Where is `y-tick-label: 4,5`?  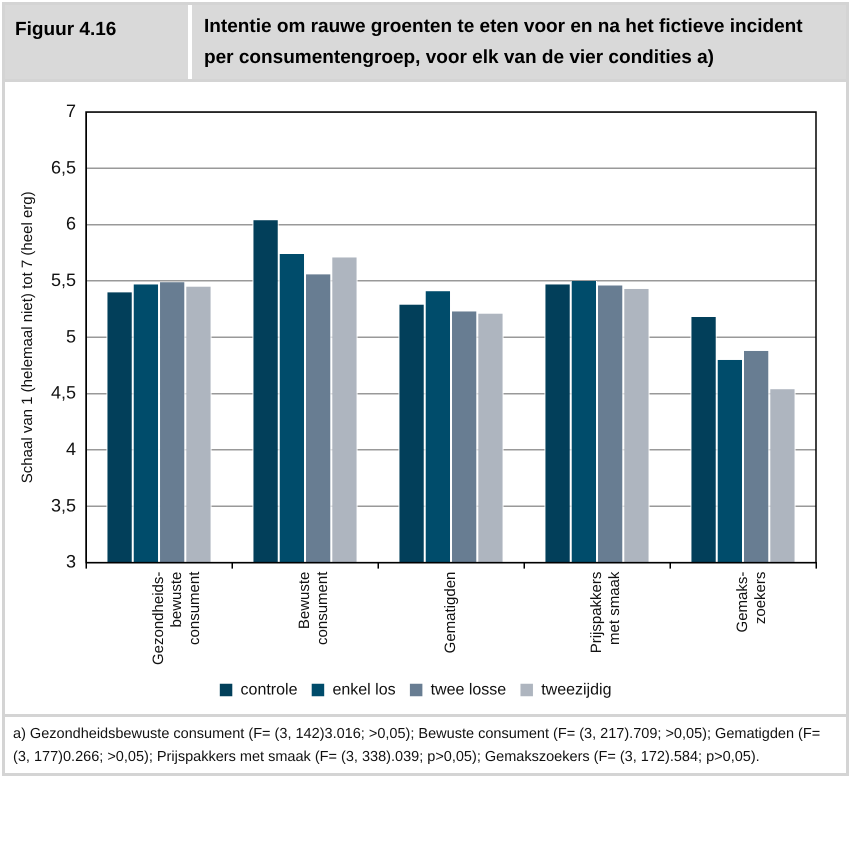 y-tick-label: 4,5 is located at coordinates (63, 392).